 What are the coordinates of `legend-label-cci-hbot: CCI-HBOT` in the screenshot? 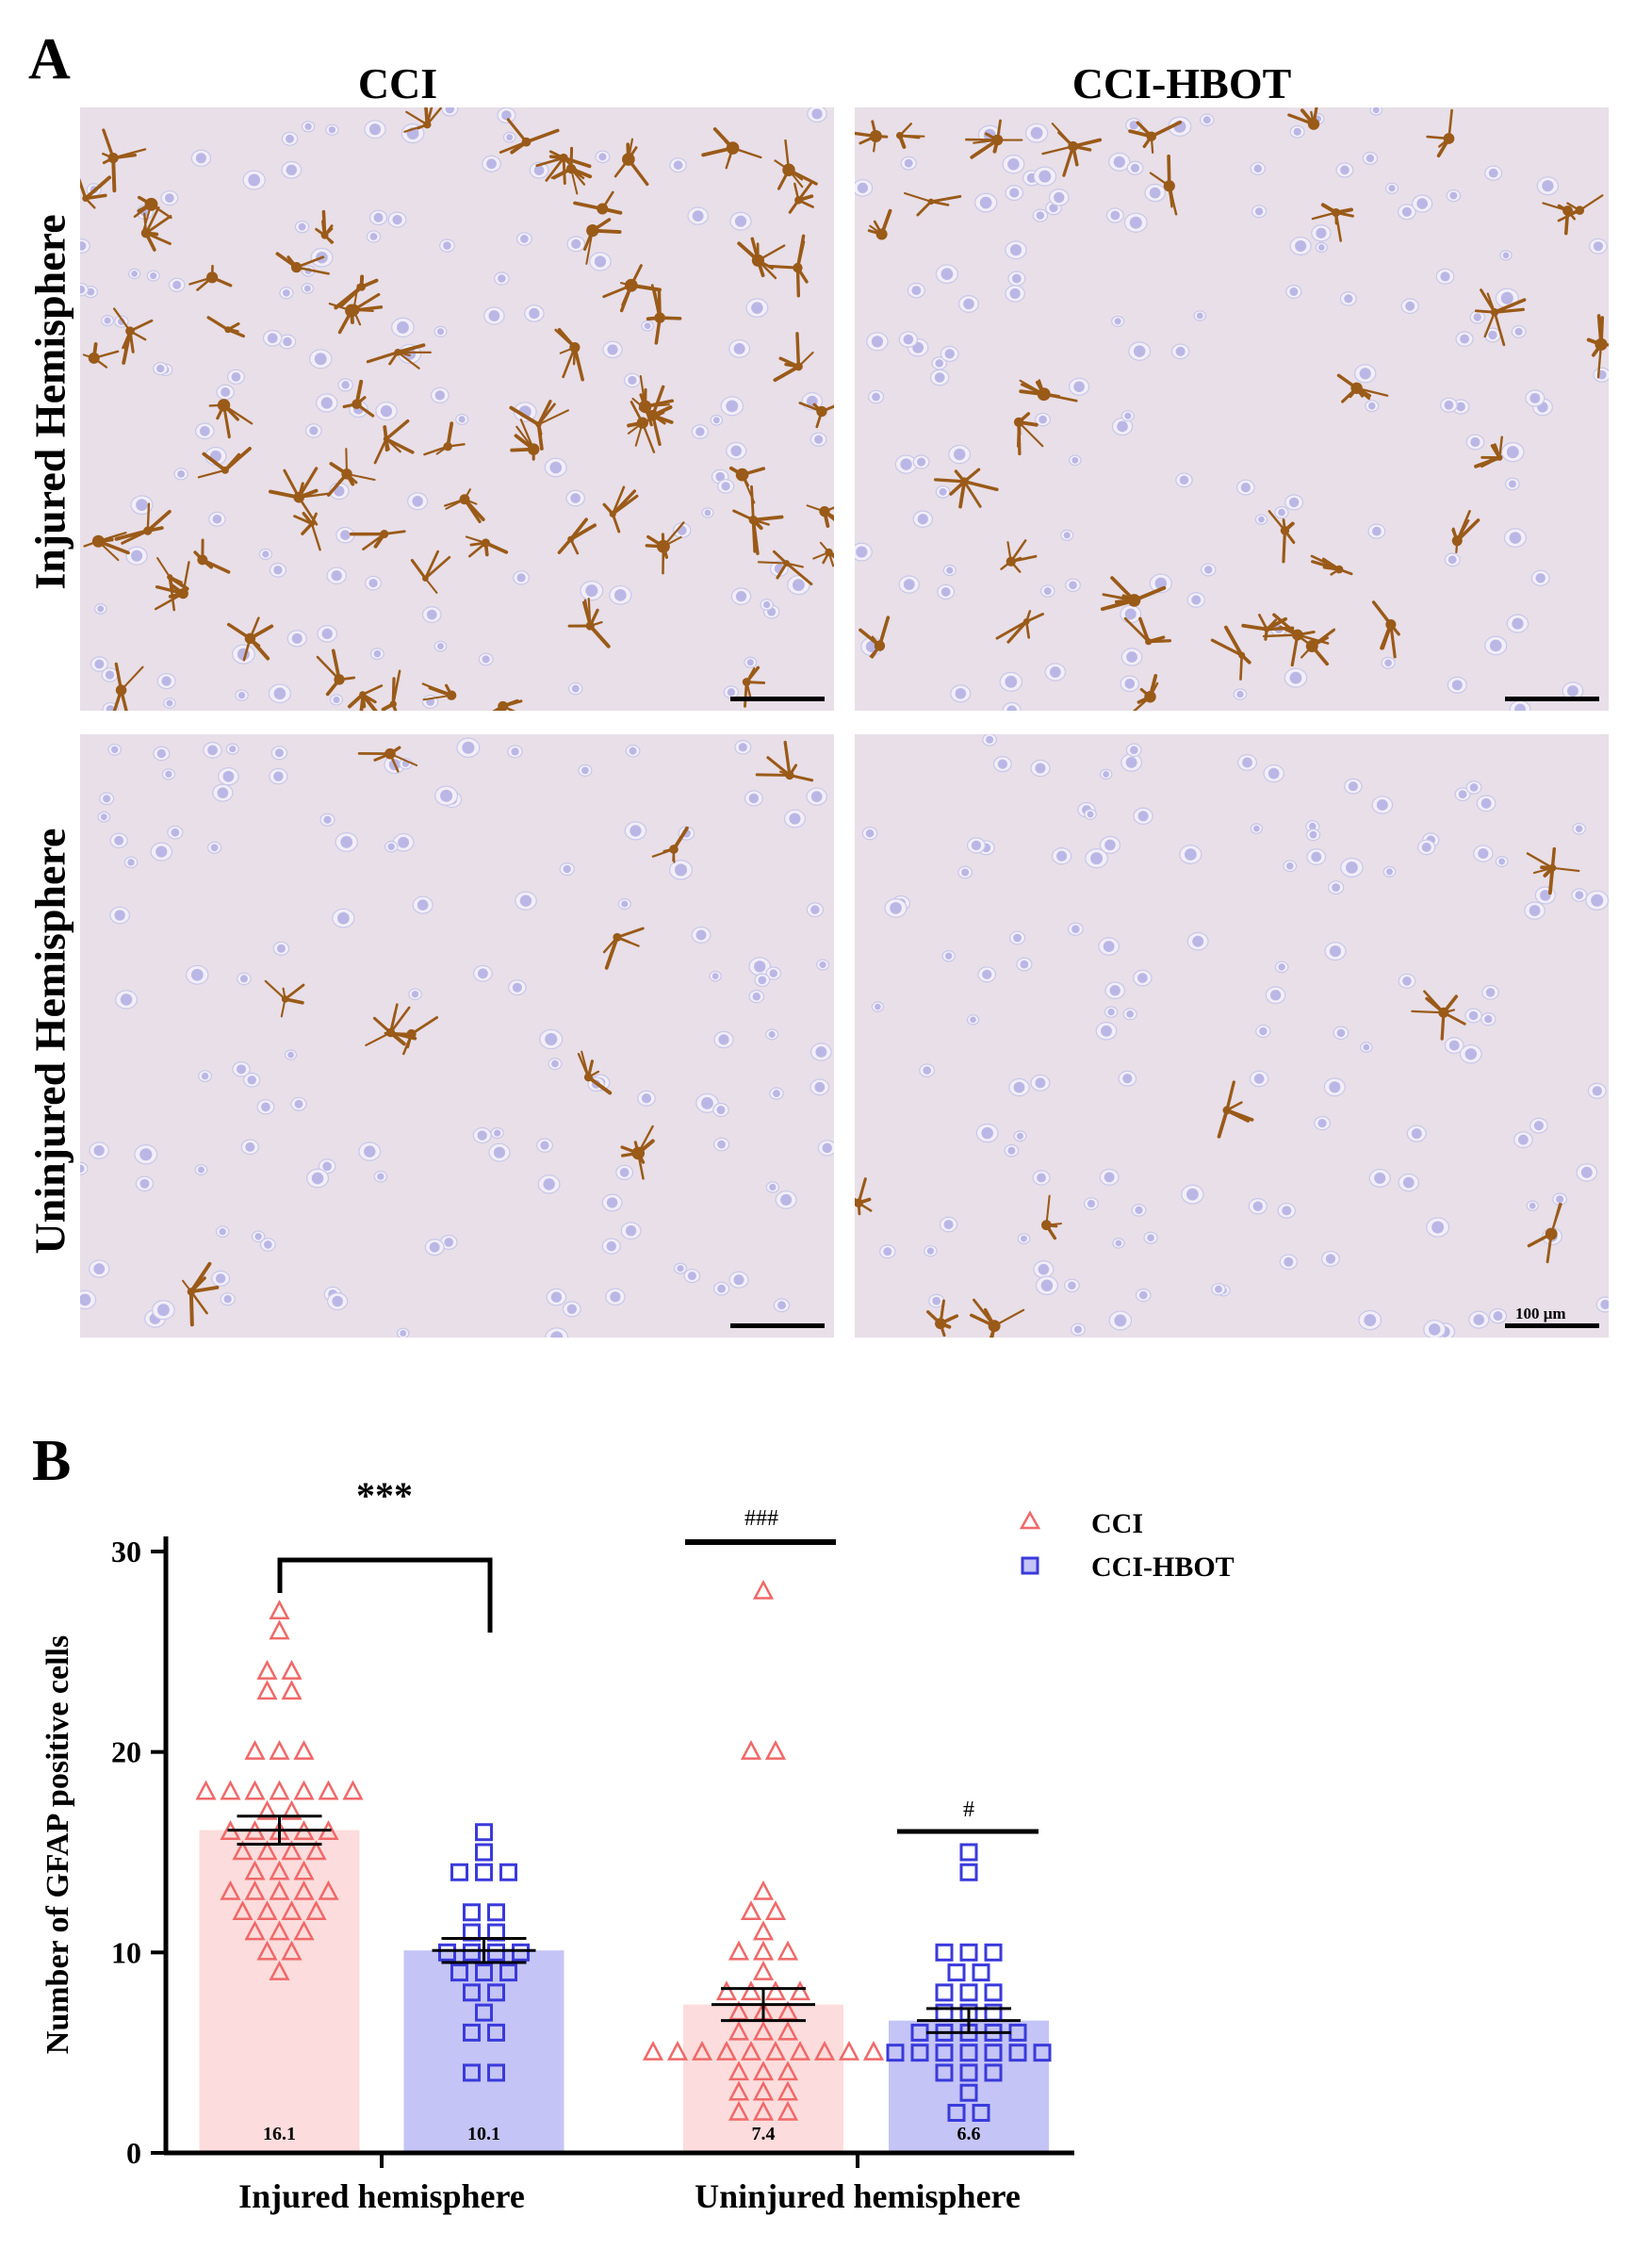 It's located at (1163, 1568).